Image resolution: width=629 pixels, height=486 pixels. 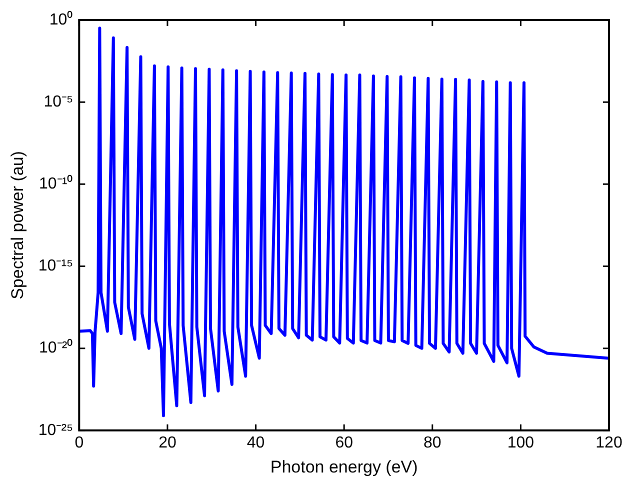 I want to click on y-tick-label: 10⁻²⁵, so click(x=56, y=430).